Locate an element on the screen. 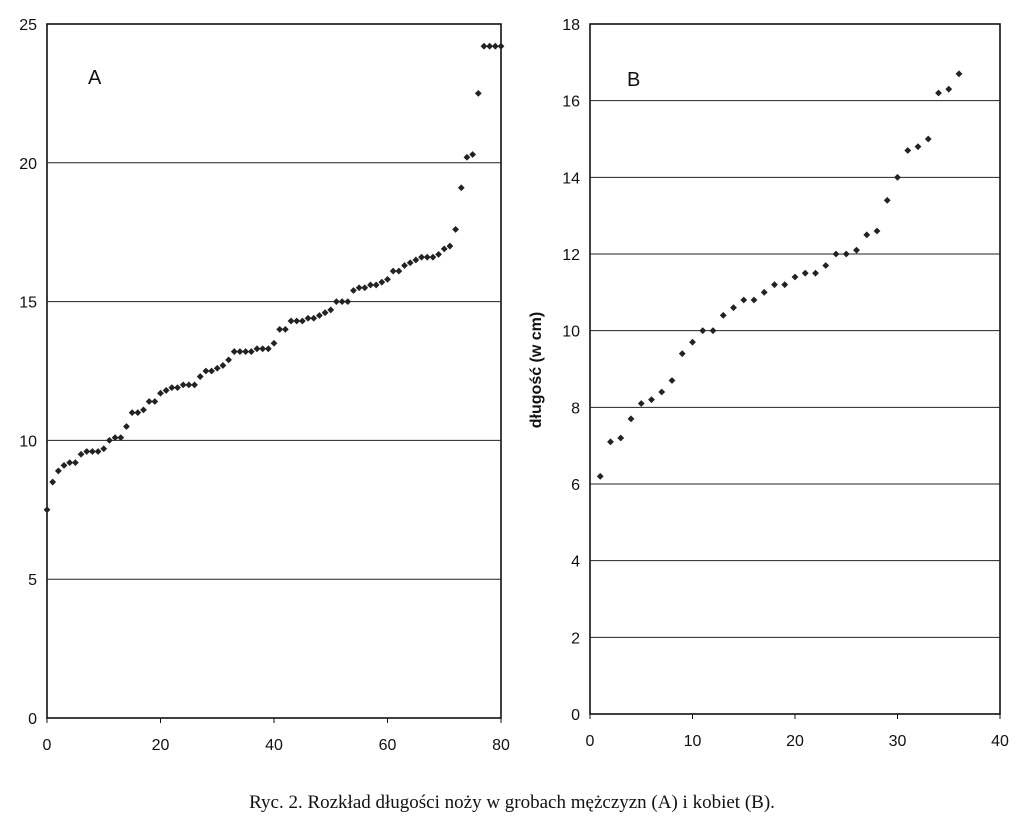 The height and width of the screenshot is (820, 1024). panel-b-y-tick-label: 0 is located at coordinates (575, 715).